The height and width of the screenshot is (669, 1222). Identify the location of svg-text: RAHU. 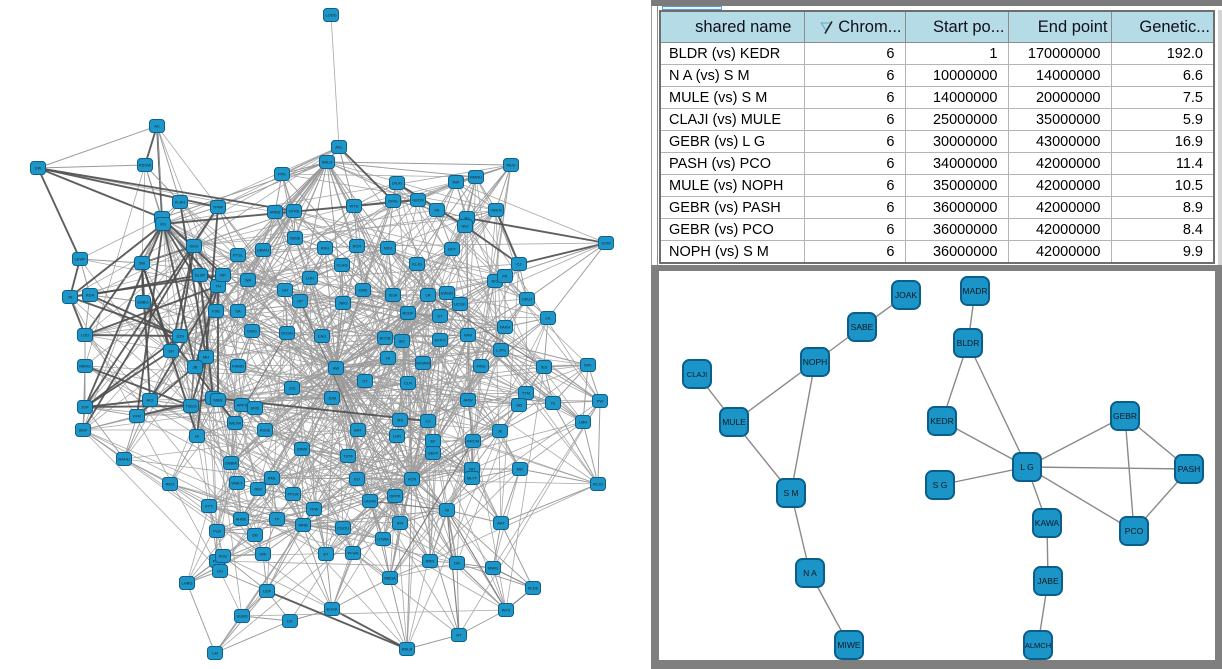
(123, 459).